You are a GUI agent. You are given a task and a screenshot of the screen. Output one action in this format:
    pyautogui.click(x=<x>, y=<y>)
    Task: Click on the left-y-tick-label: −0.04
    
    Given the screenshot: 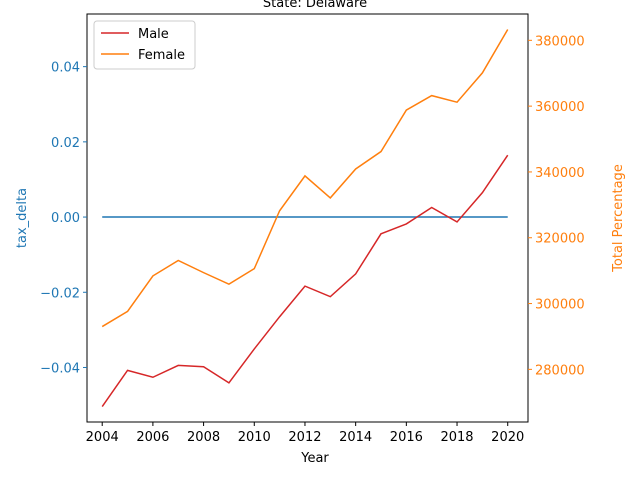 What is the action you would take?
    pyautogui.click(x=60, y=368)
    